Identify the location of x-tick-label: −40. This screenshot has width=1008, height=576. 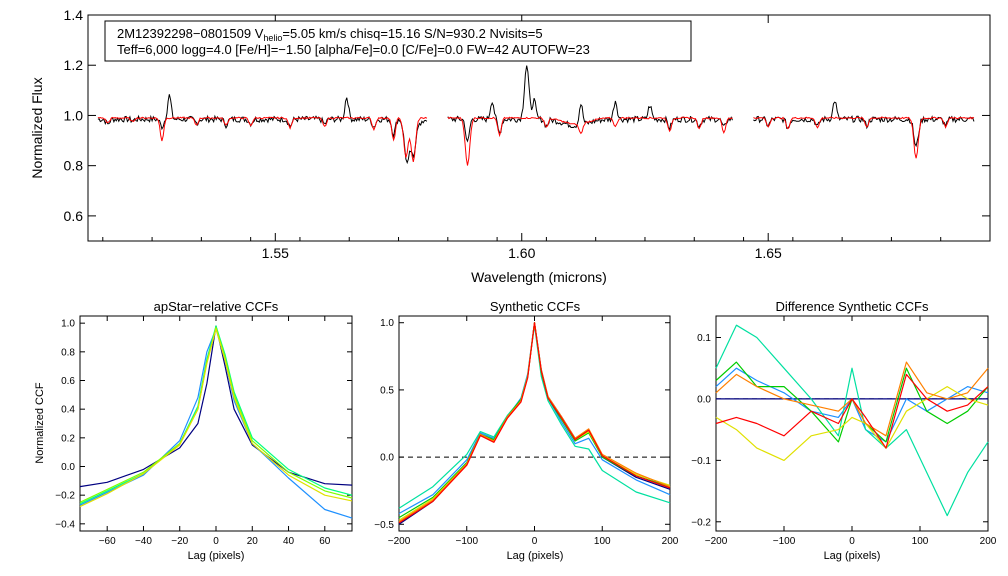
(143, 541).